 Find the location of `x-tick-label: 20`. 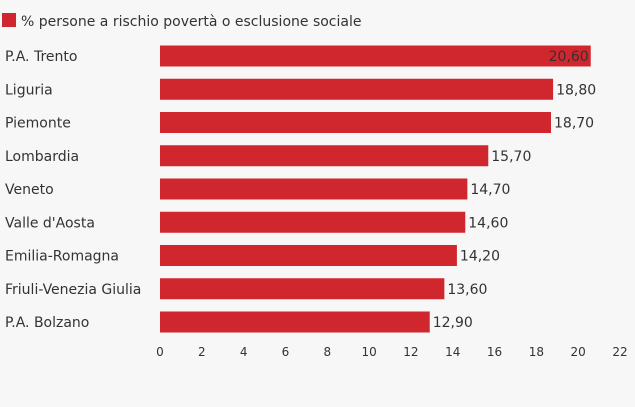

x-tick-label: 20 is located at coordinates (578, 352).